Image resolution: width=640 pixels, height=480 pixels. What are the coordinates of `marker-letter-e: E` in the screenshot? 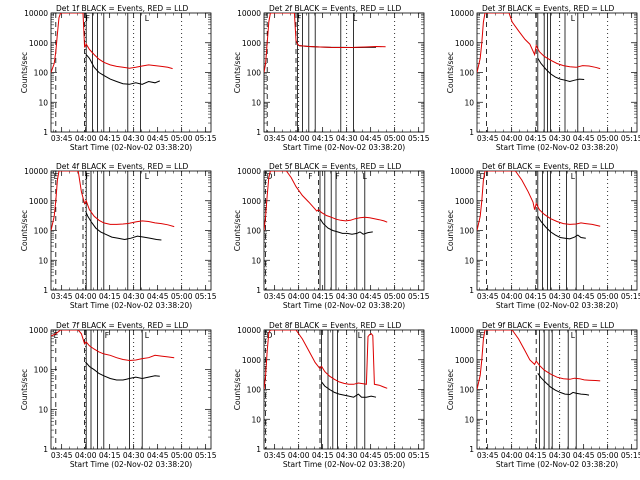 It's located at (56, 176).